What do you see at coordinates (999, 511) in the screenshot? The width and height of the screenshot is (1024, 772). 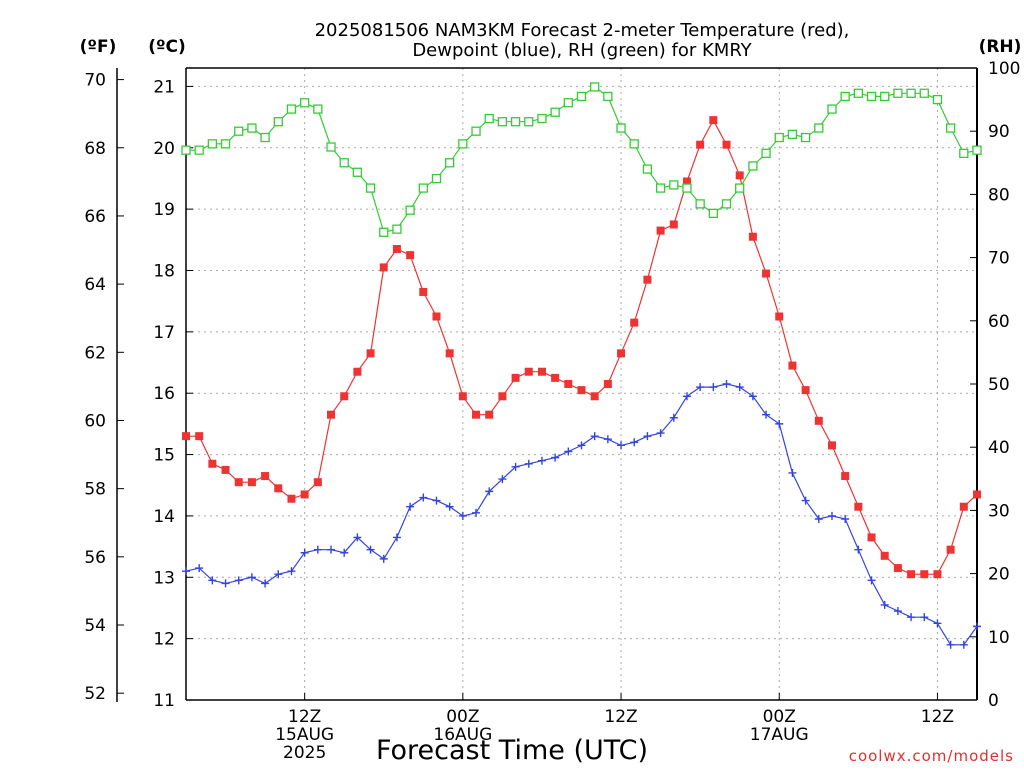 I see `rh-tick-label: 30` at bounding box center [999, 511].